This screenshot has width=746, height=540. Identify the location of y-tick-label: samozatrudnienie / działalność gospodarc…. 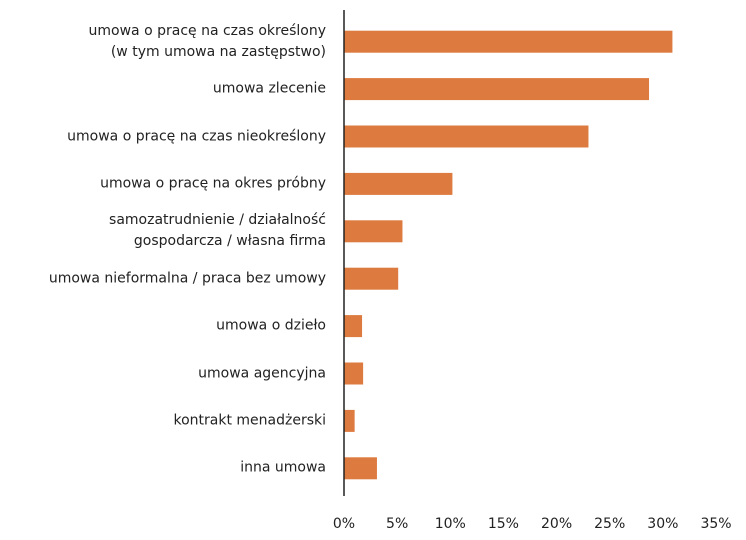
(217, 231).